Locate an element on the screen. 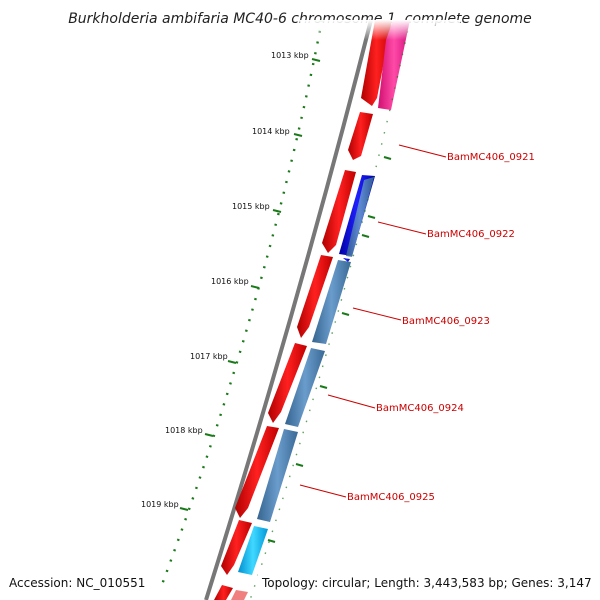 The height and width of the screenshot is (600, 600). accession-text: Accession: NC_010551 is located at coordinates (77, 583).